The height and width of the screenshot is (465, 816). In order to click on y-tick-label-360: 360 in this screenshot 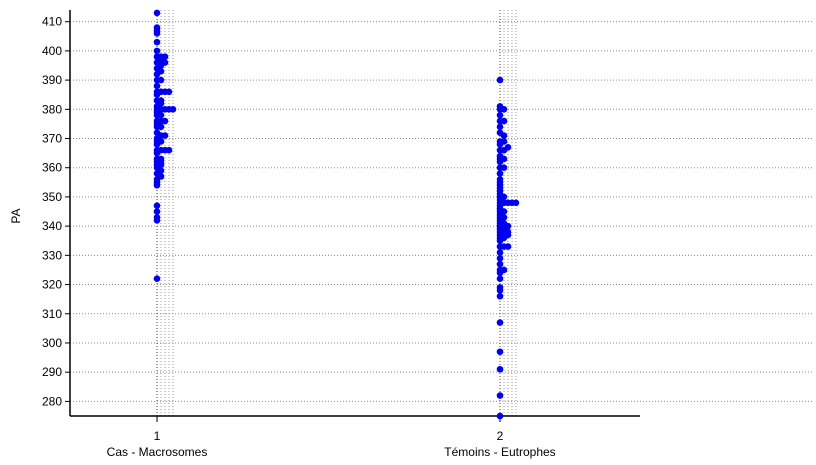, I will do `click(52, 168)`.